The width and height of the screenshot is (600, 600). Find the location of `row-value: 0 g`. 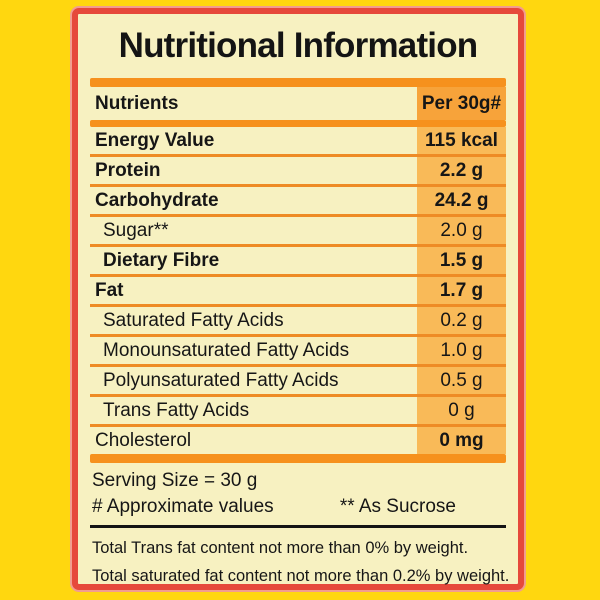

row-value: 0 g is located at coordinates (461, 410).